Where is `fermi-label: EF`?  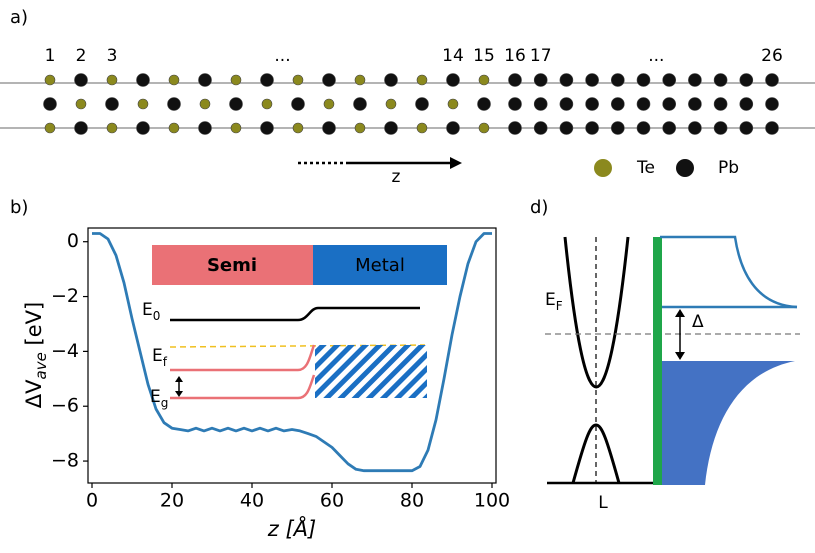 fermi-label: EF is located at coordinates (554, 301).